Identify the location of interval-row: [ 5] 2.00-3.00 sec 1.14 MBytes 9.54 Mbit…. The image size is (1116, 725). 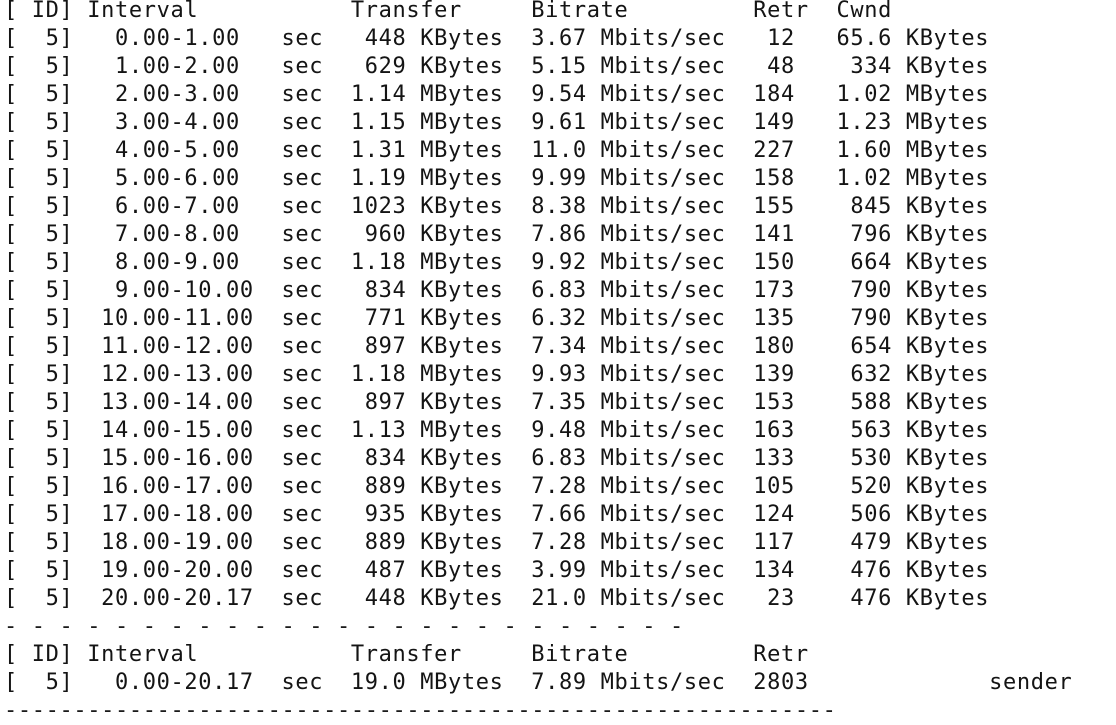
(497, 94).